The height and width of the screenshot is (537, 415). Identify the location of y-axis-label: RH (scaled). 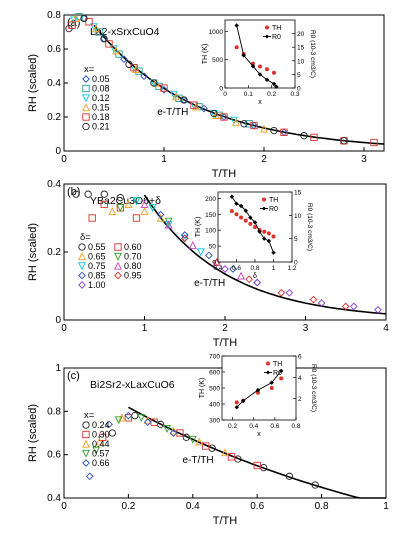
(33, 433).